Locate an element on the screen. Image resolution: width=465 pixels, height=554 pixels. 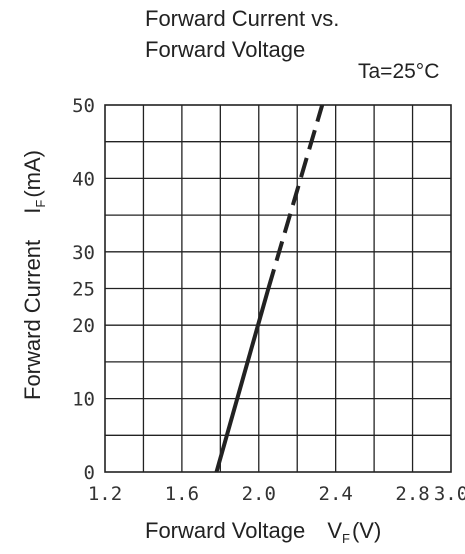
y-axis-label: Forward Current IF (mA) is located at coordinates (34, 275).